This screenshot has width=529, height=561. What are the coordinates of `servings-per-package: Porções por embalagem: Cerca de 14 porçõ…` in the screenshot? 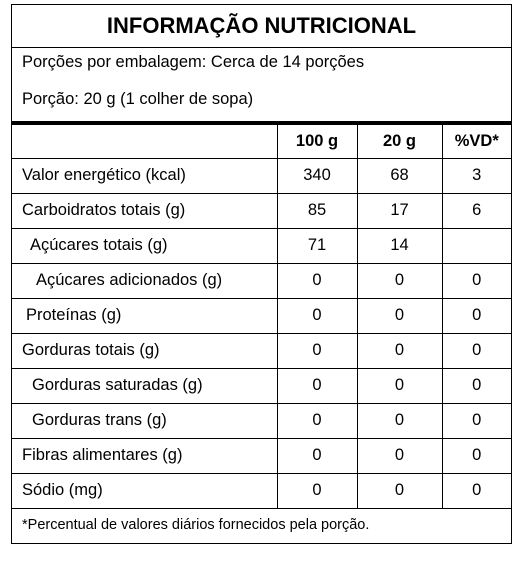 It's located at (193, 62).